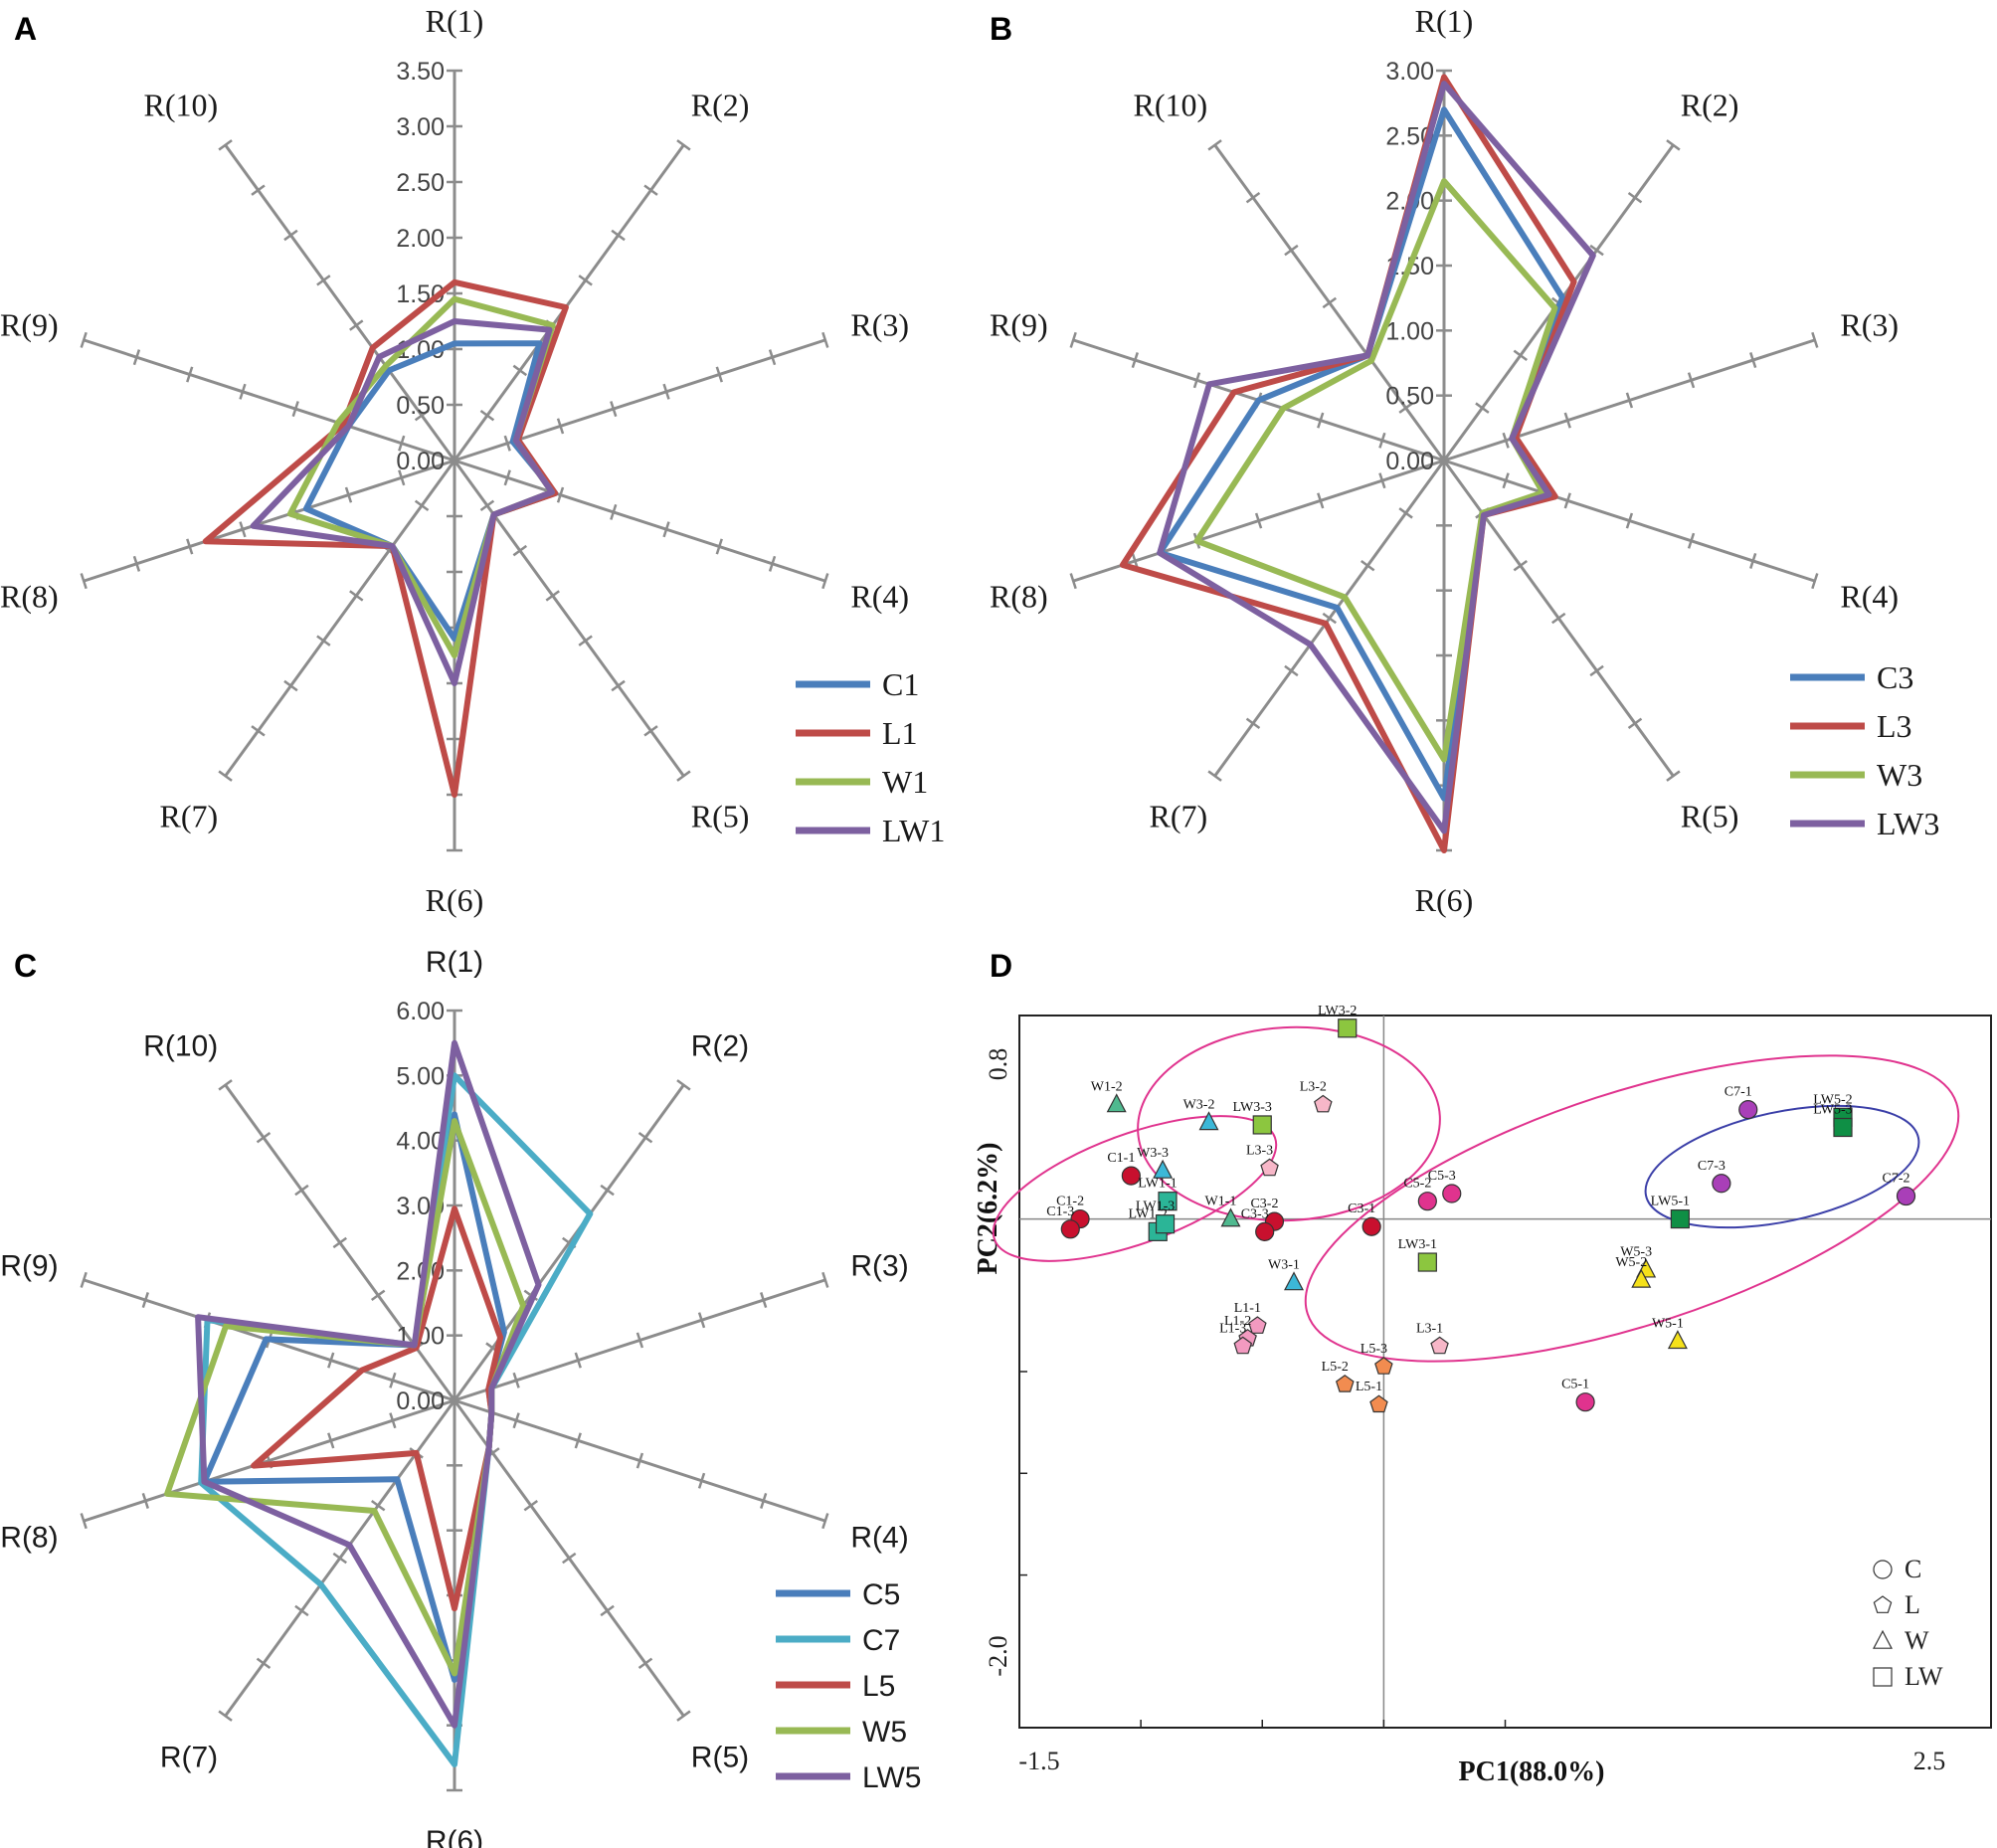  I want to click on panel-letter: C, so click(26, 966).